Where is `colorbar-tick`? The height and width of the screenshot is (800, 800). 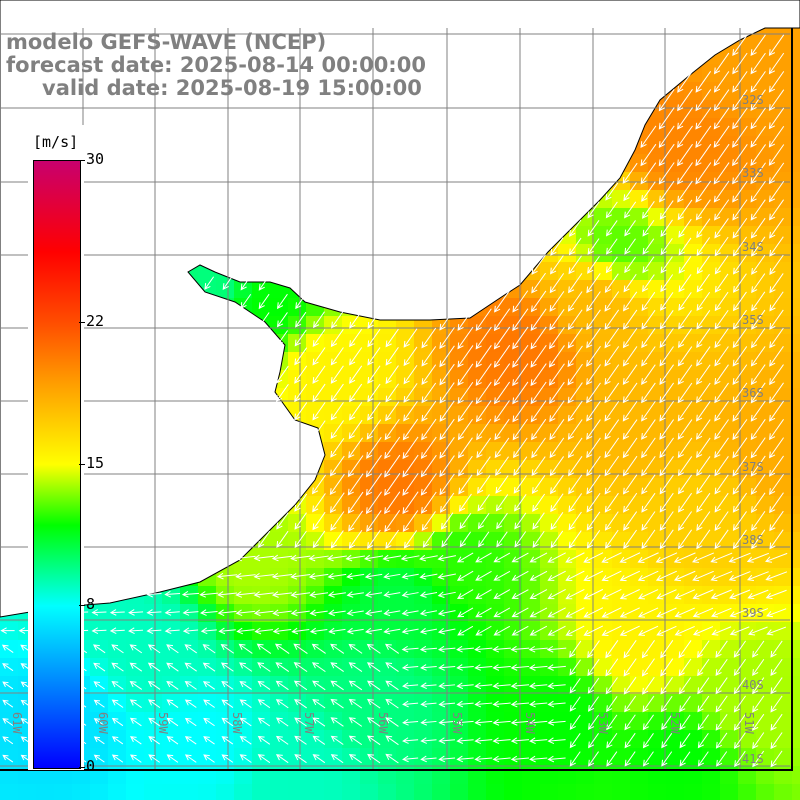
colorbar-tick is located at coordinates (82, 606).